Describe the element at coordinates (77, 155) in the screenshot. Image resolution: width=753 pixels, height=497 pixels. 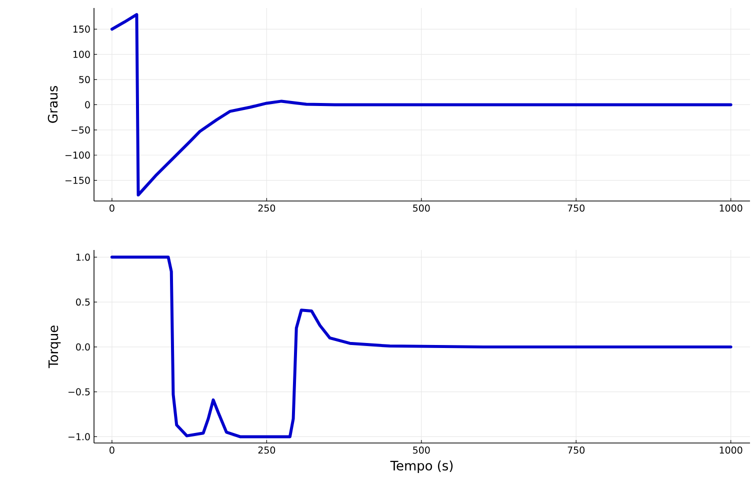
I see `y-tick-label: −100` at that location.